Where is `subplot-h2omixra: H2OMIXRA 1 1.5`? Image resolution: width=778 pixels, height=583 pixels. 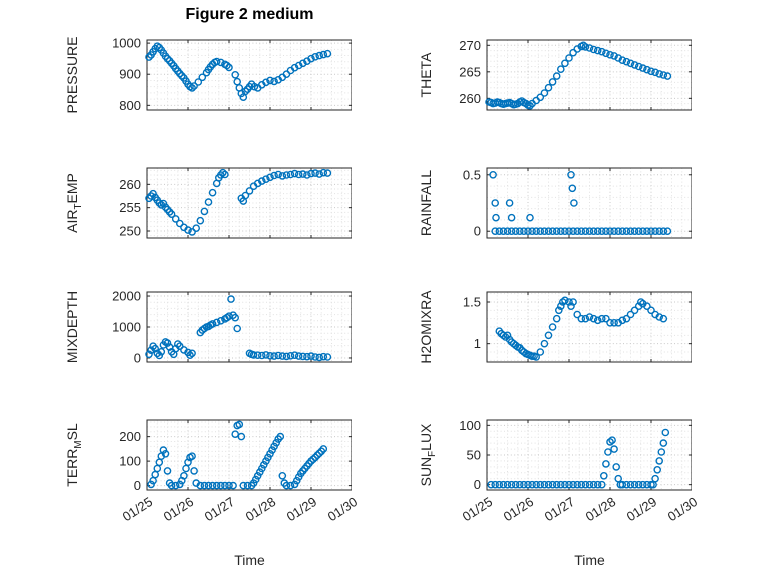
subplot-h2omixra: H2OMIXRA 1 1.5 is located at coordinates (555, 327).